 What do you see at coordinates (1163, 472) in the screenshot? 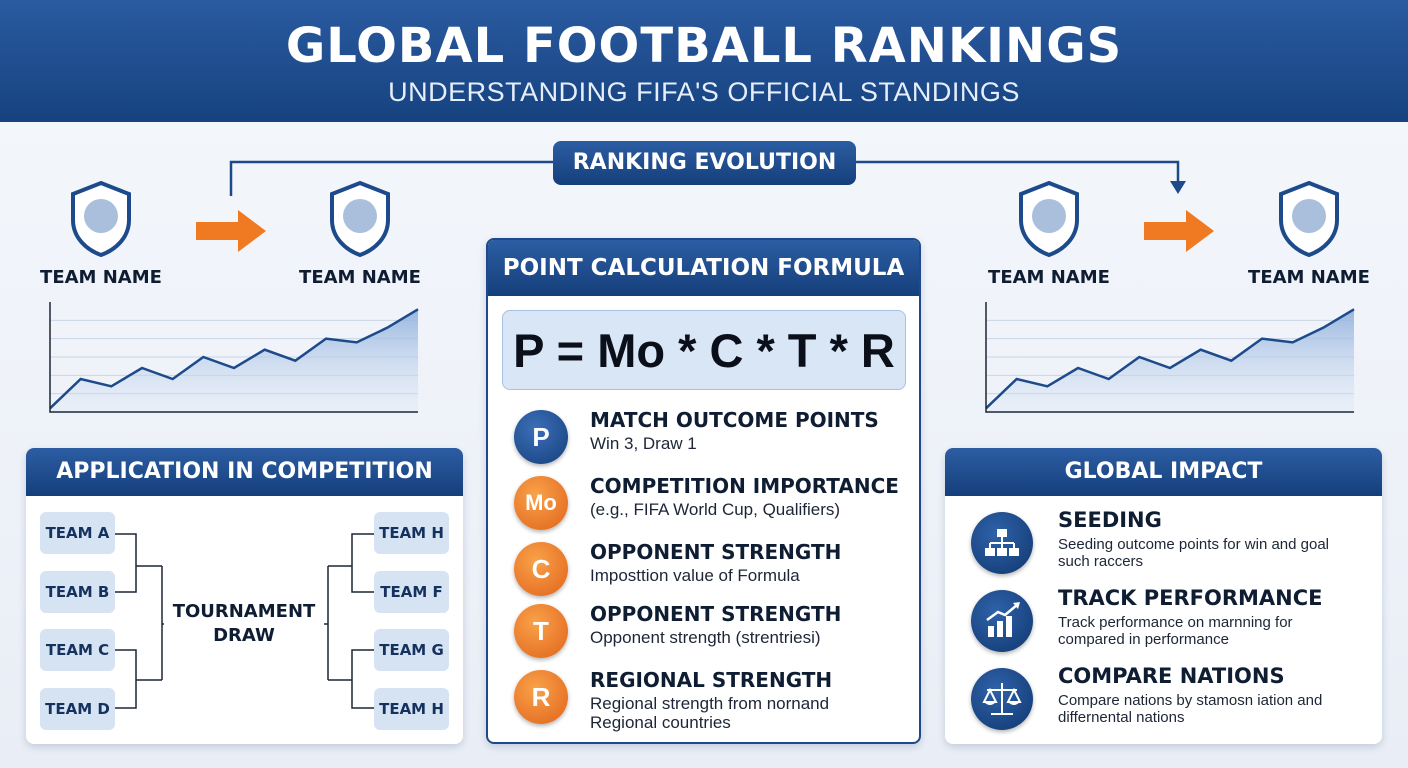
I see `impact-title: GLOBAL IMPACT` at bounding box center [1163, 472].